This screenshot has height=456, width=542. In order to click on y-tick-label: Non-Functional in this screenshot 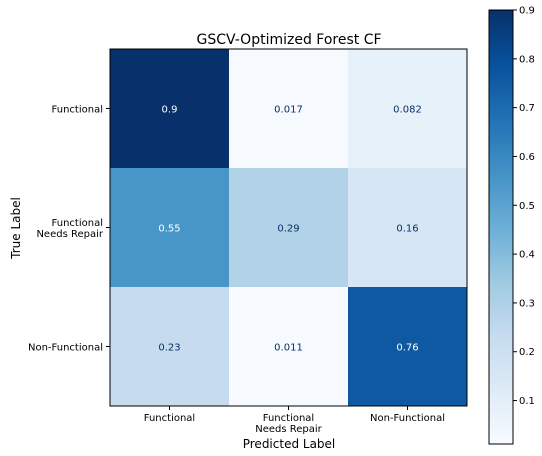, I will do `click(65, 348)`.